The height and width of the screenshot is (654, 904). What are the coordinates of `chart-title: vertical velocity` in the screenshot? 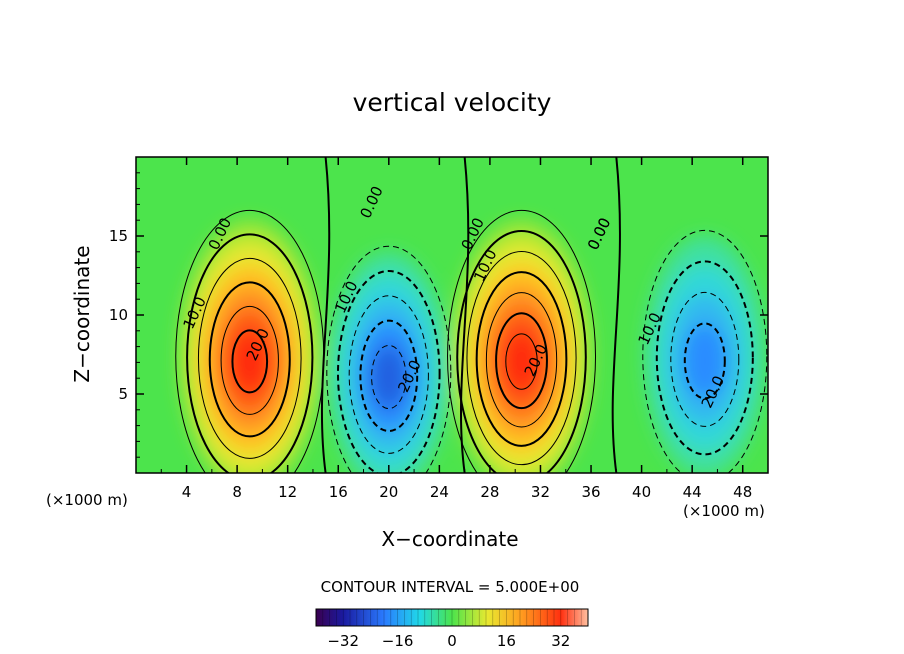 It's located at (452, 102).